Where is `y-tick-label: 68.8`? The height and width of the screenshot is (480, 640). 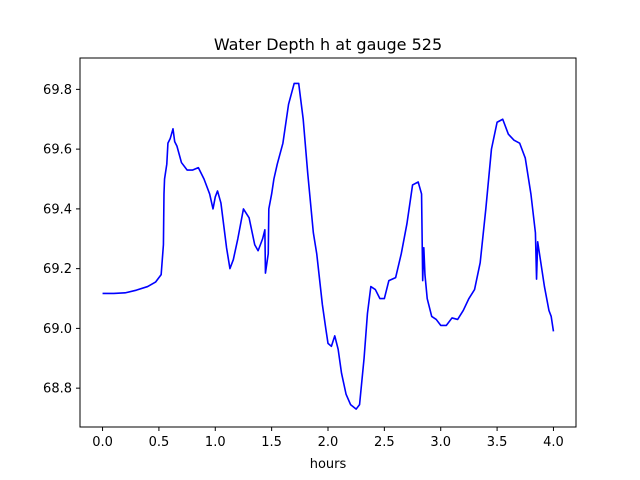 y-tick-label: 68.8 is located at coordinates (57, 389).